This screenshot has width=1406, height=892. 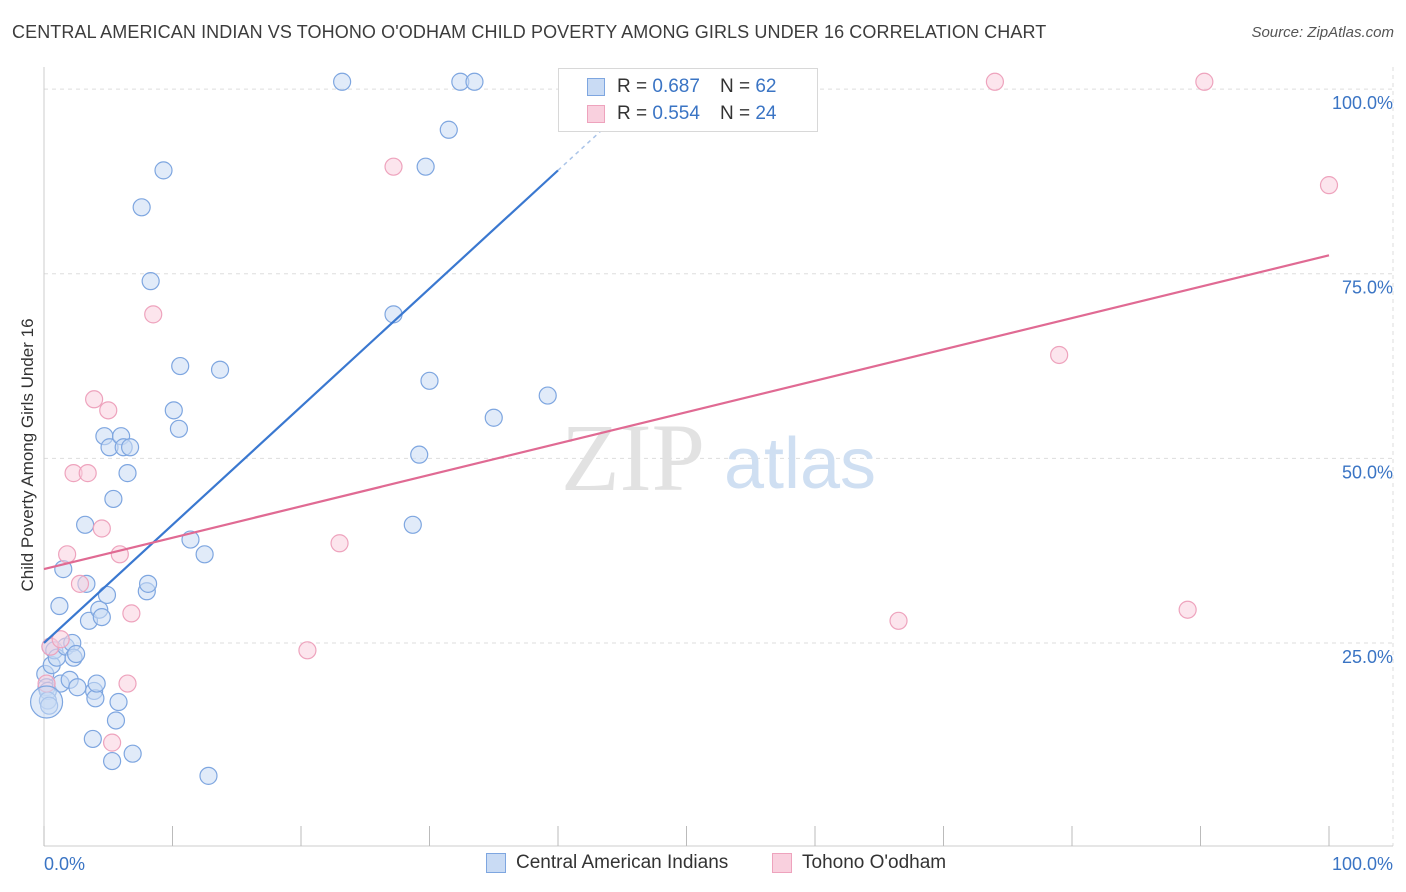 I want to click on legend-item-central-american: Central American Indians, so click(x=607, y=863).